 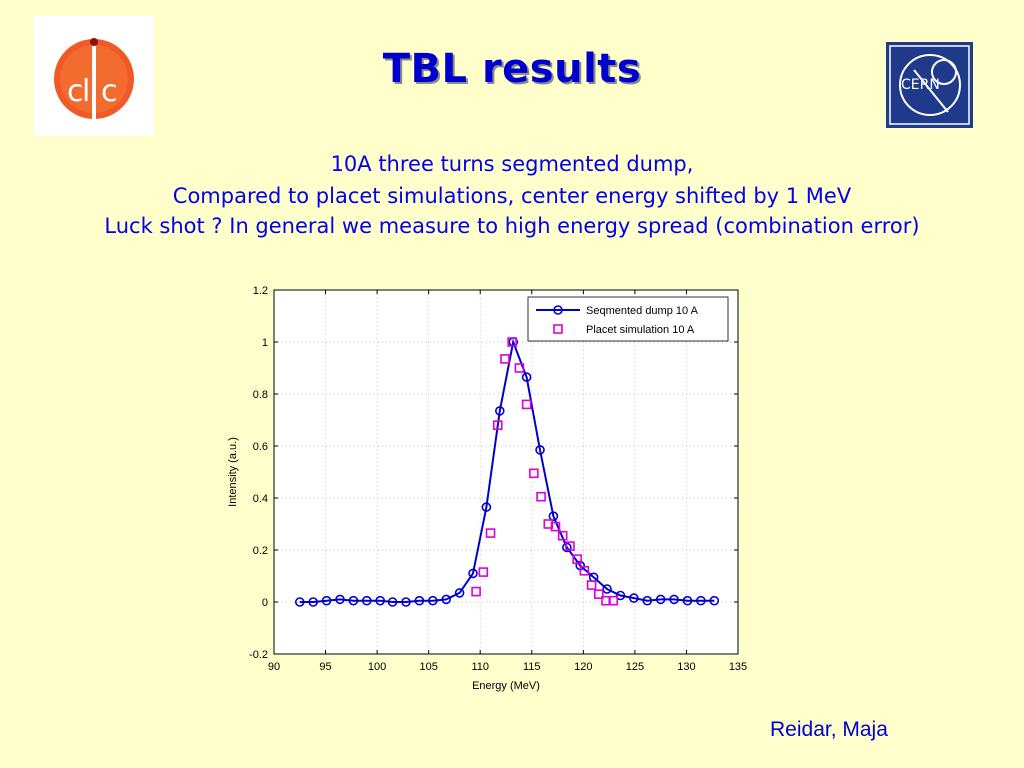 What do you see at coordinates (325, 667) in the screenshot?
I see `x-tick-label: 95` at bounding box center [325, 667].